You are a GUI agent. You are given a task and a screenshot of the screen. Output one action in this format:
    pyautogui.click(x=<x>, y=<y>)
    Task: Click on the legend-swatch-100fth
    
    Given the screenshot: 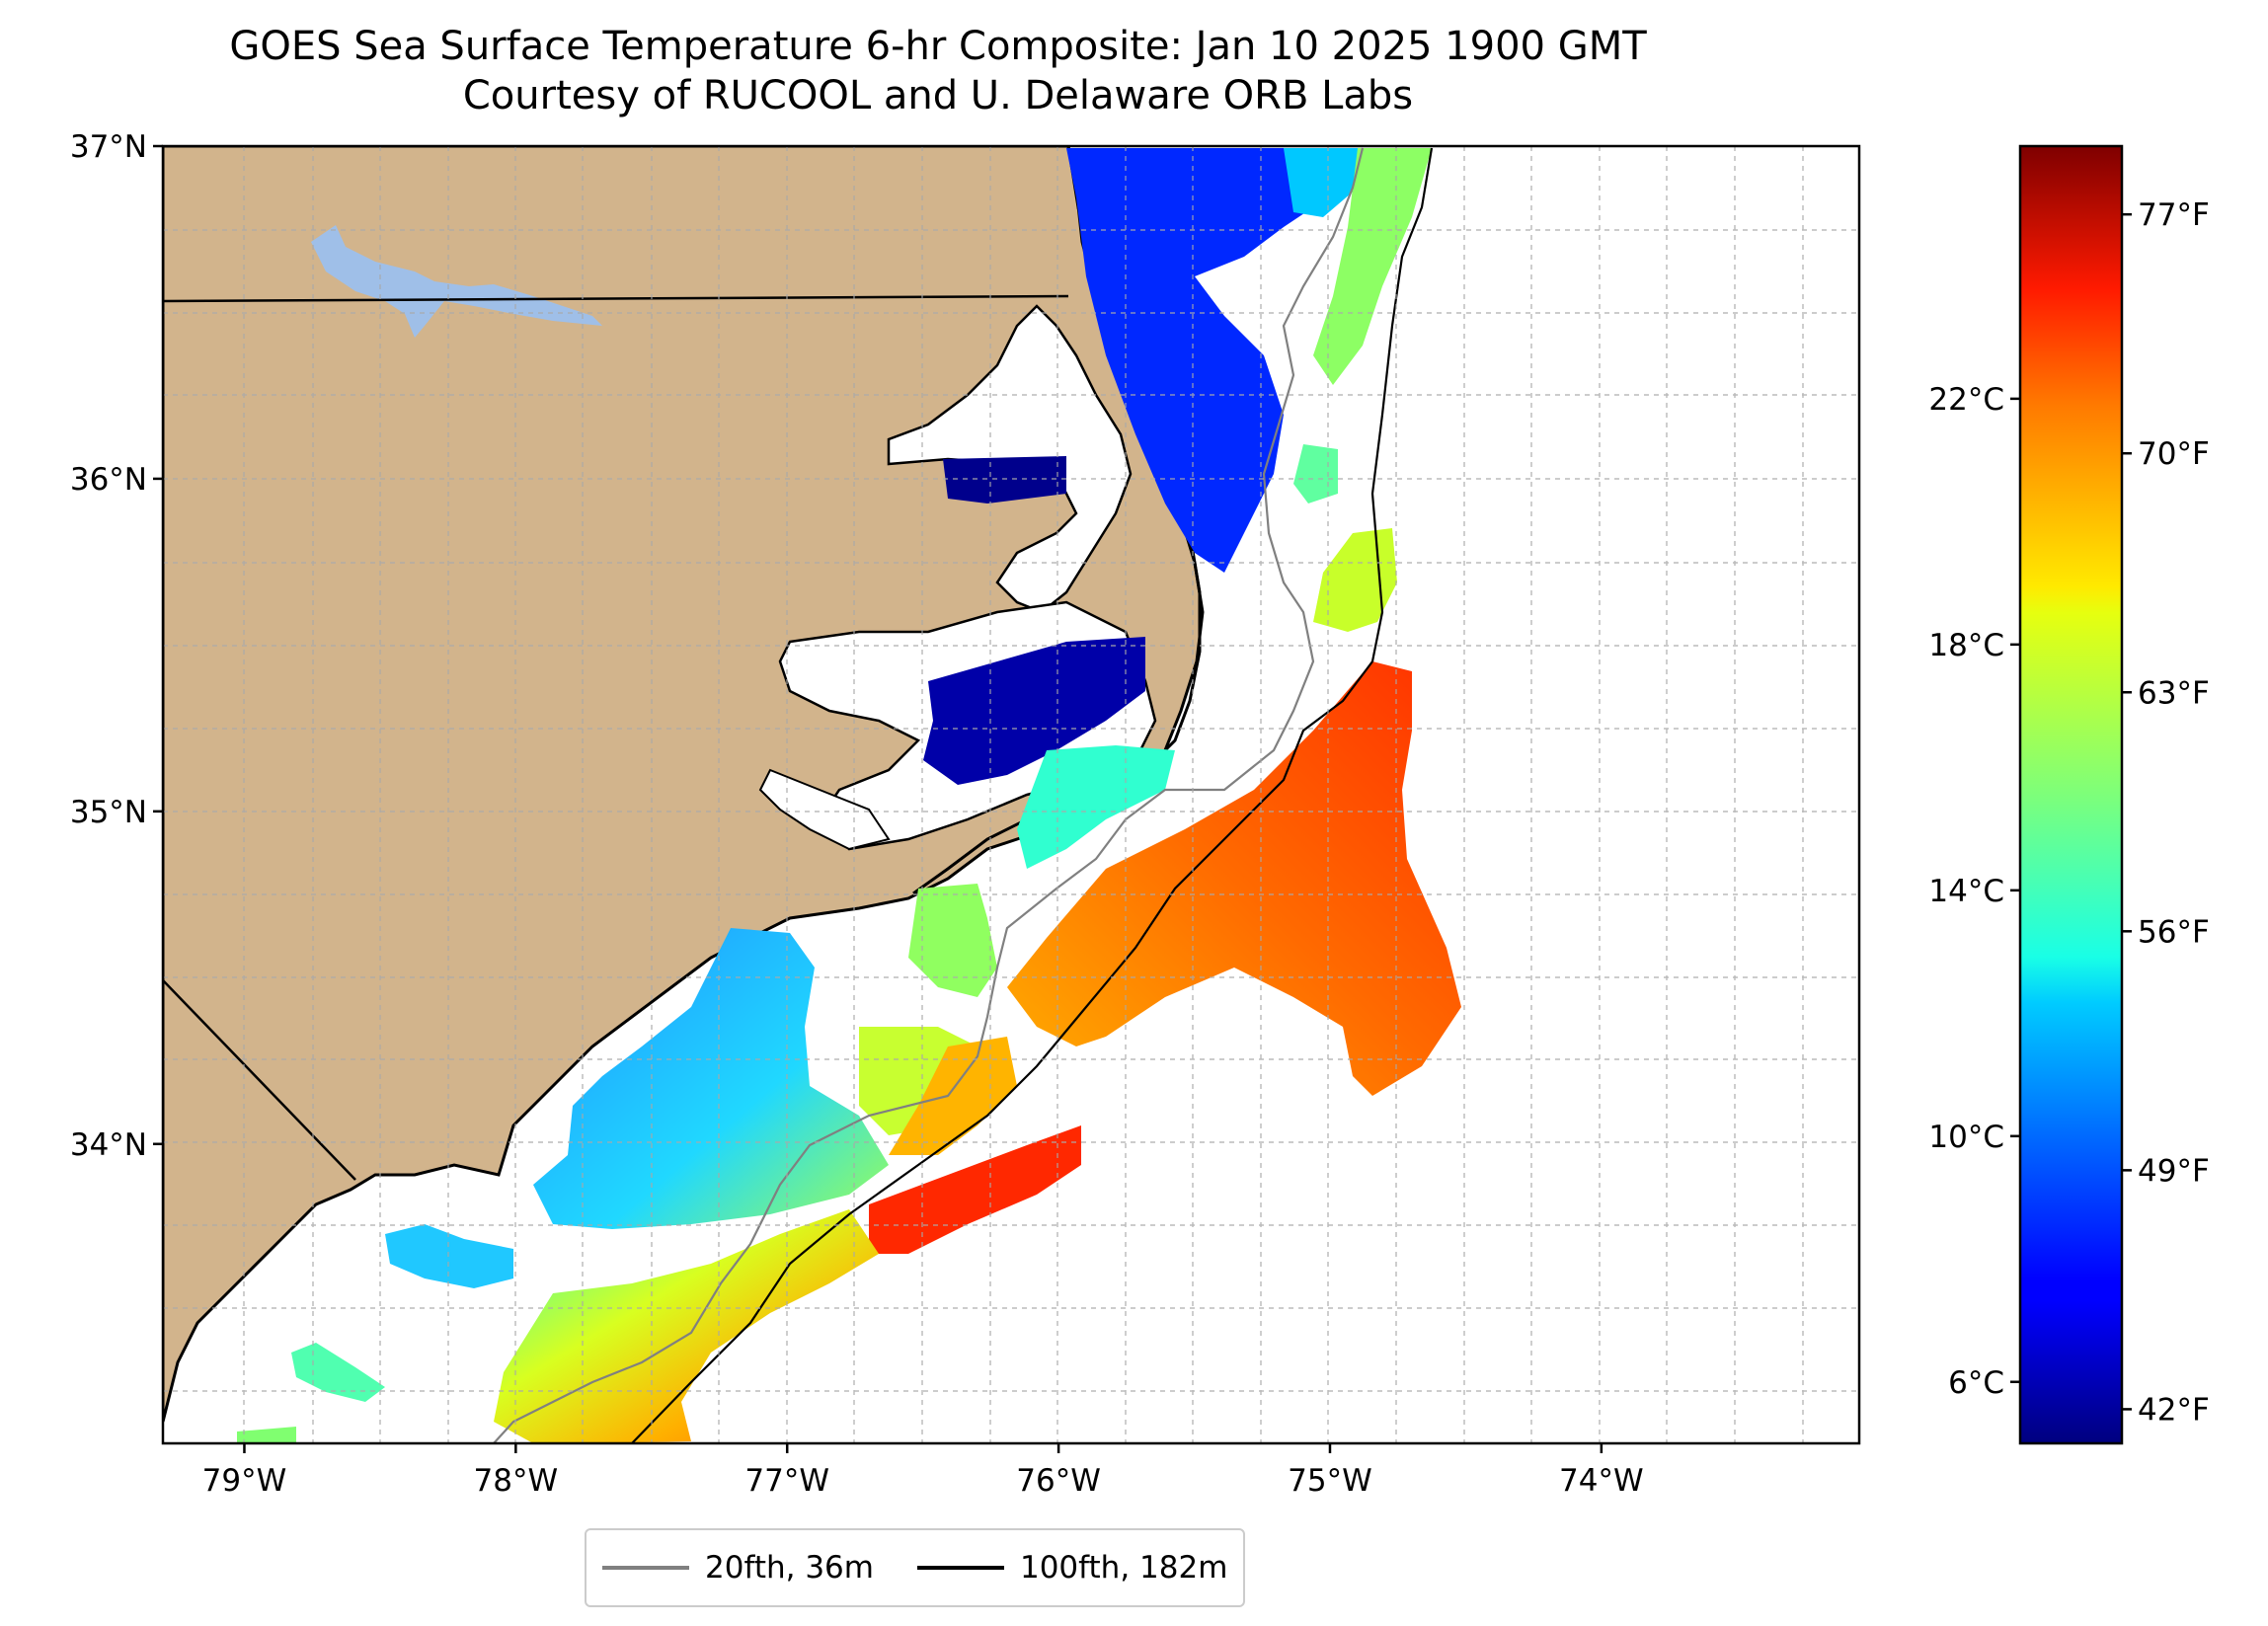 What is the action you would take?
    pyautogui.click(x=960, y=1568)
    